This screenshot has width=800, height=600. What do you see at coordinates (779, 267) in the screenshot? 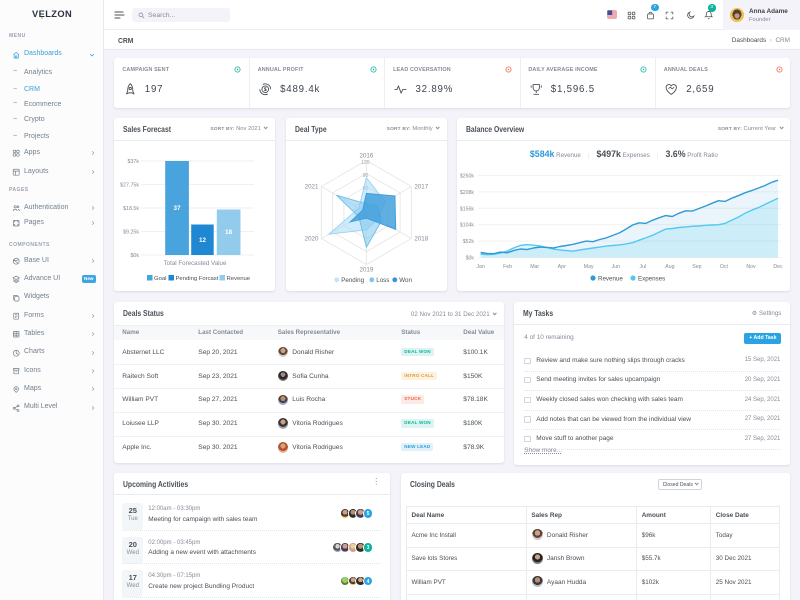
I see `svg-text: Dec` at bounding box center [779, 267].